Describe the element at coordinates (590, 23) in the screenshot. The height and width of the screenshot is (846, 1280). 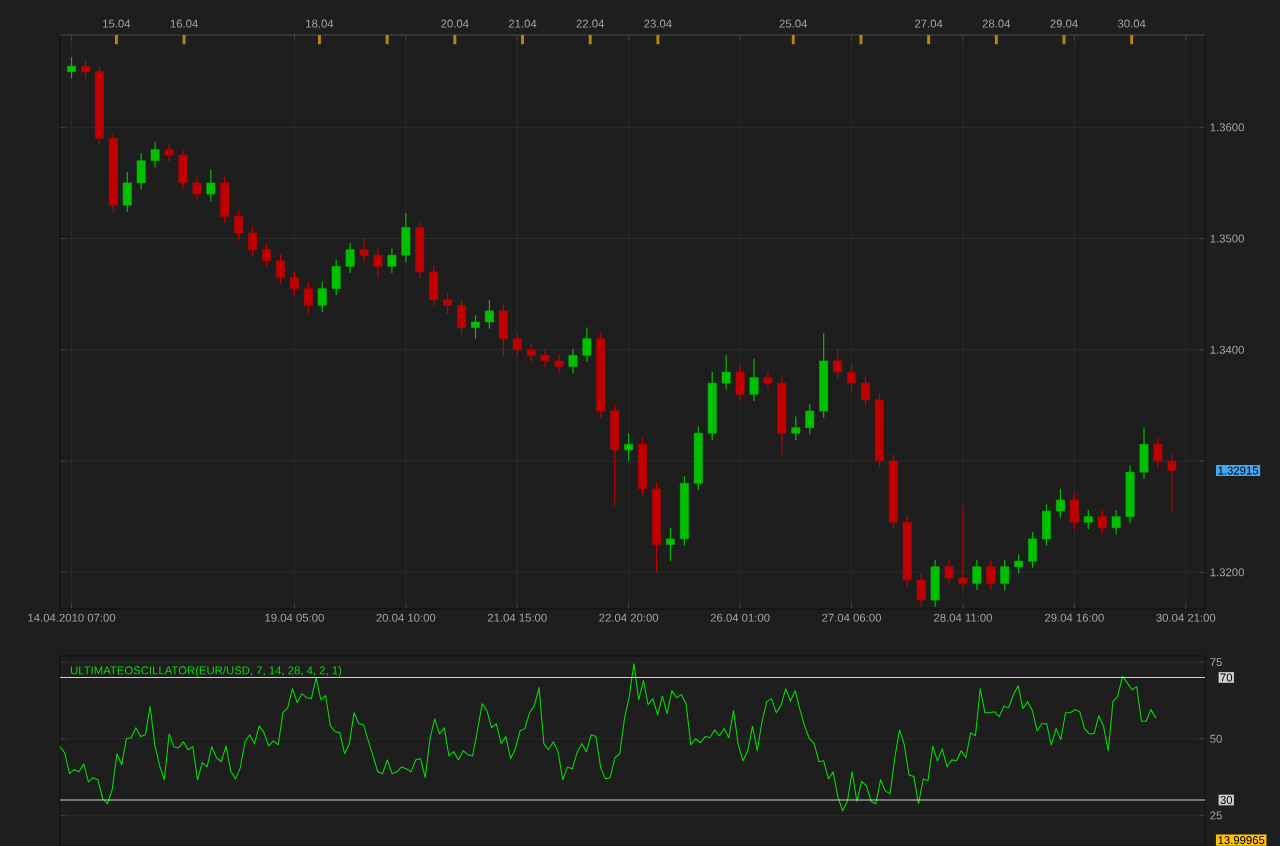
I see `x2-tick-label: 22.04` at that location.